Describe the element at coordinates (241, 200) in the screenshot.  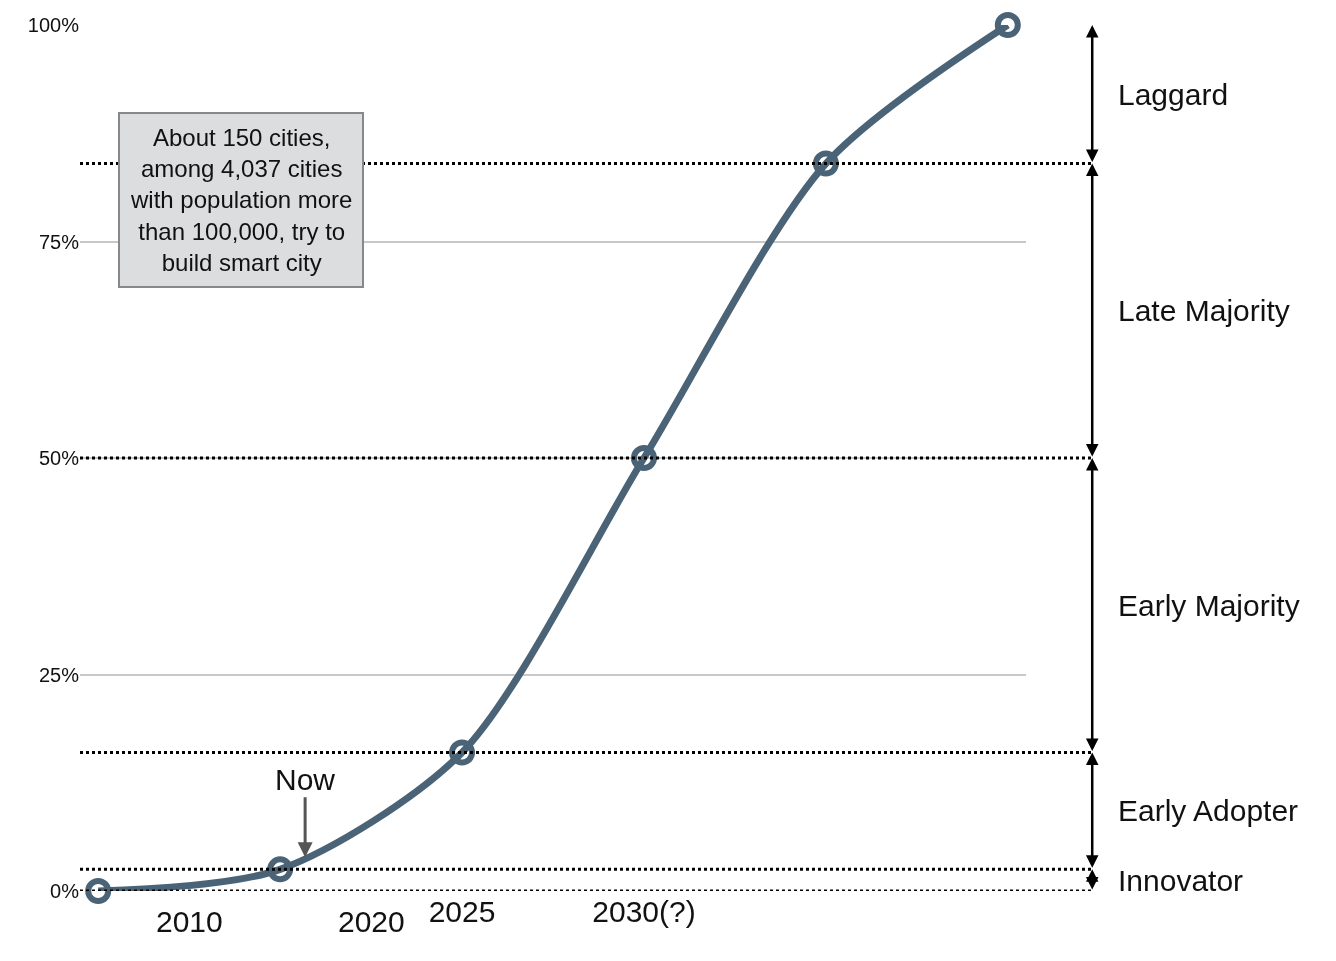
I see `annotation: About 150 cities, among 4,037 cities with population more than 100,000, try to build smart city` at that location.